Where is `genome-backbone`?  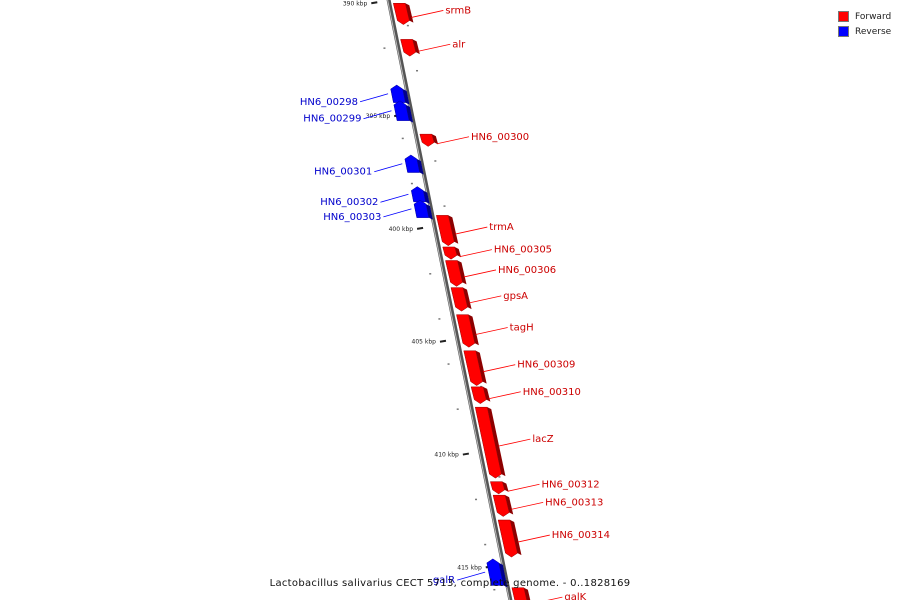 genome-backbone is located at coordinates (449, 300).